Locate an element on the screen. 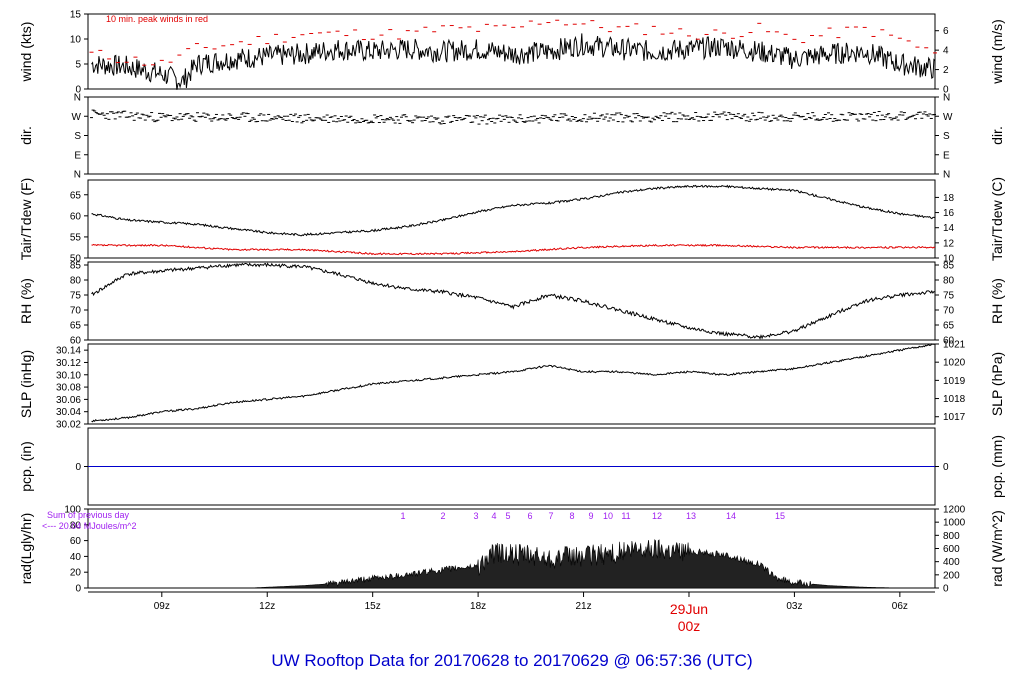  slp-left-tick-label: 30.04 is located at coordinates (68, 412).